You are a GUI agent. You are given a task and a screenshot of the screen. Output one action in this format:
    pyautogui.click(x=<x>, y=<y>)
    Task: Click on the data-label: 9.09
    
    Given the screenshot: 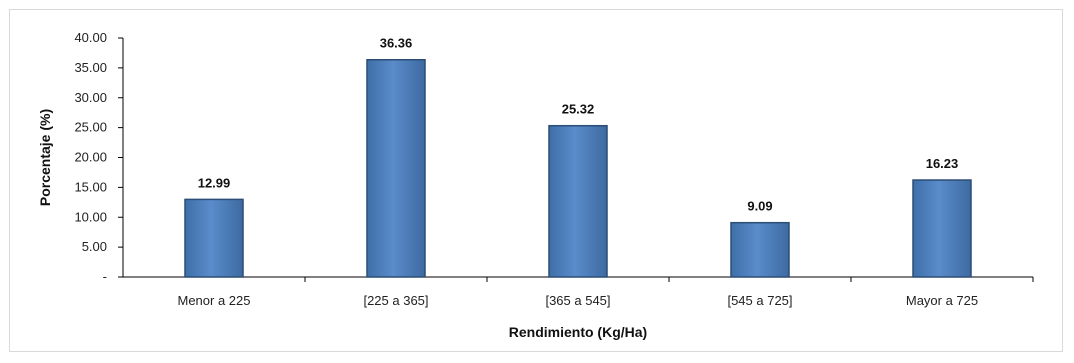 What is the action you would take?
    pyautogui.click(x=759, y=206)
    